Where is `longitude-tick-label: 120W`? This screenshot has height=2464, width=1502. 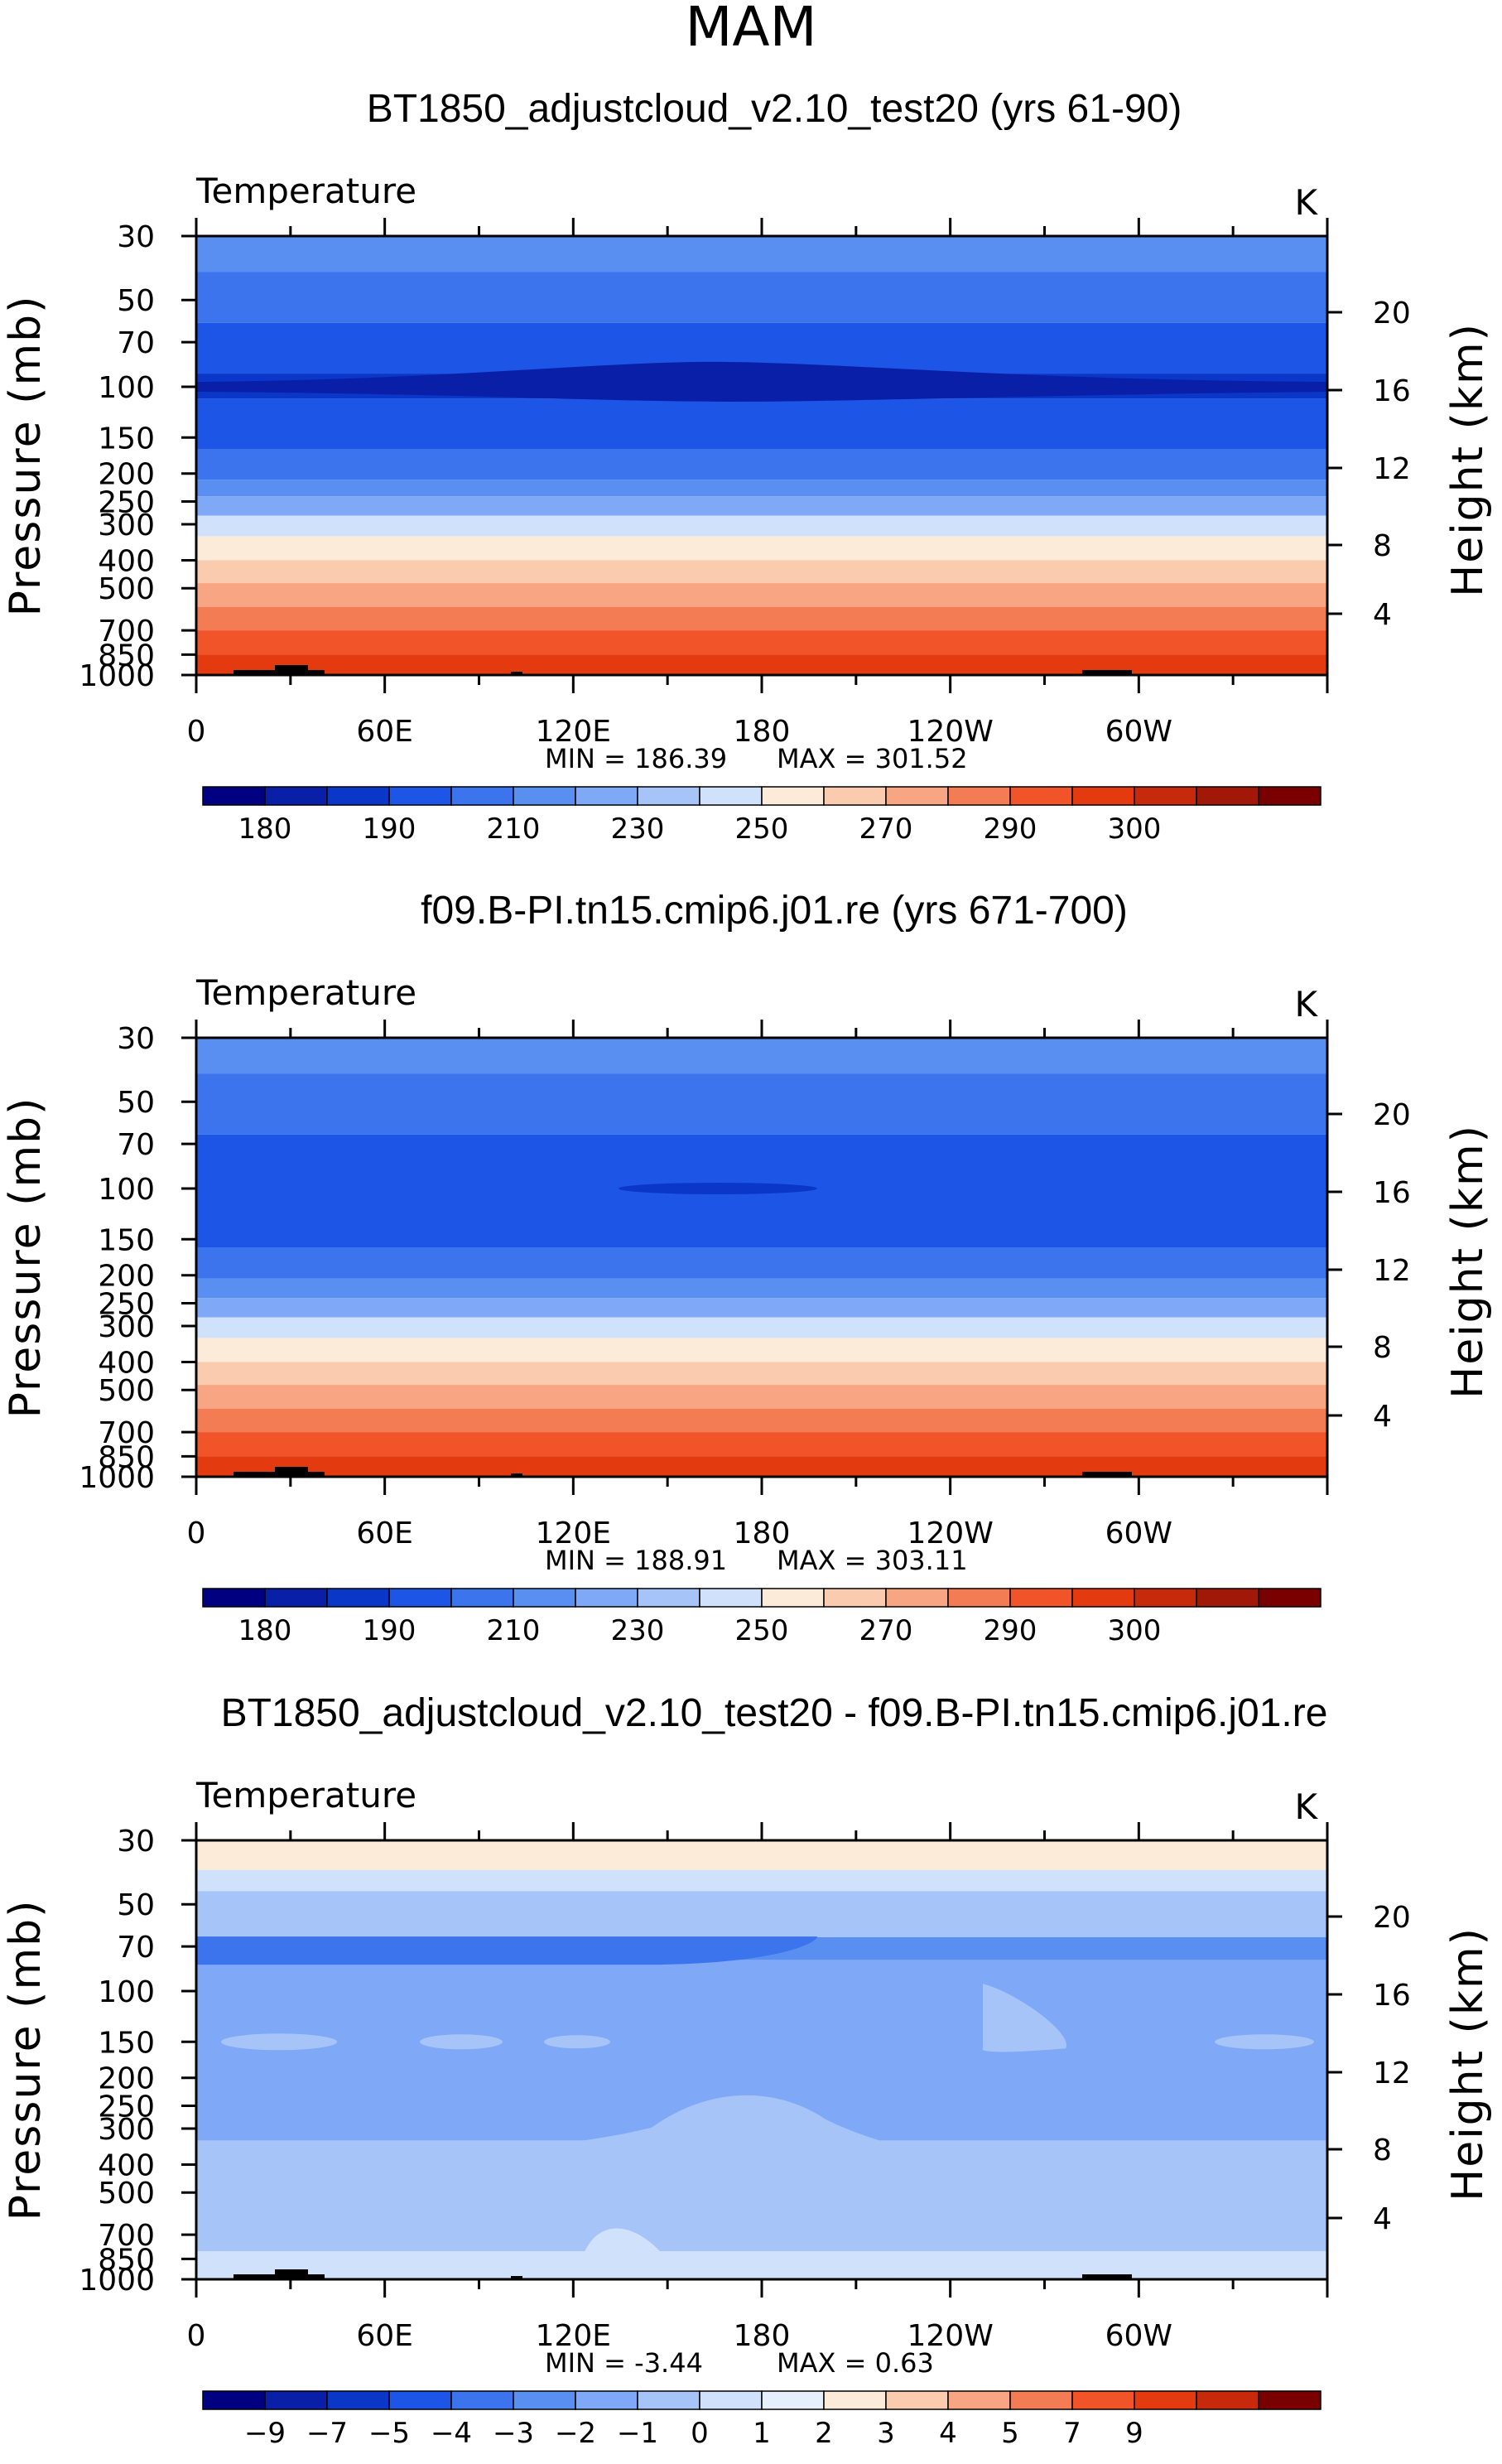 longitude-tick-label: 120W is located at coordinates (950, 2336).